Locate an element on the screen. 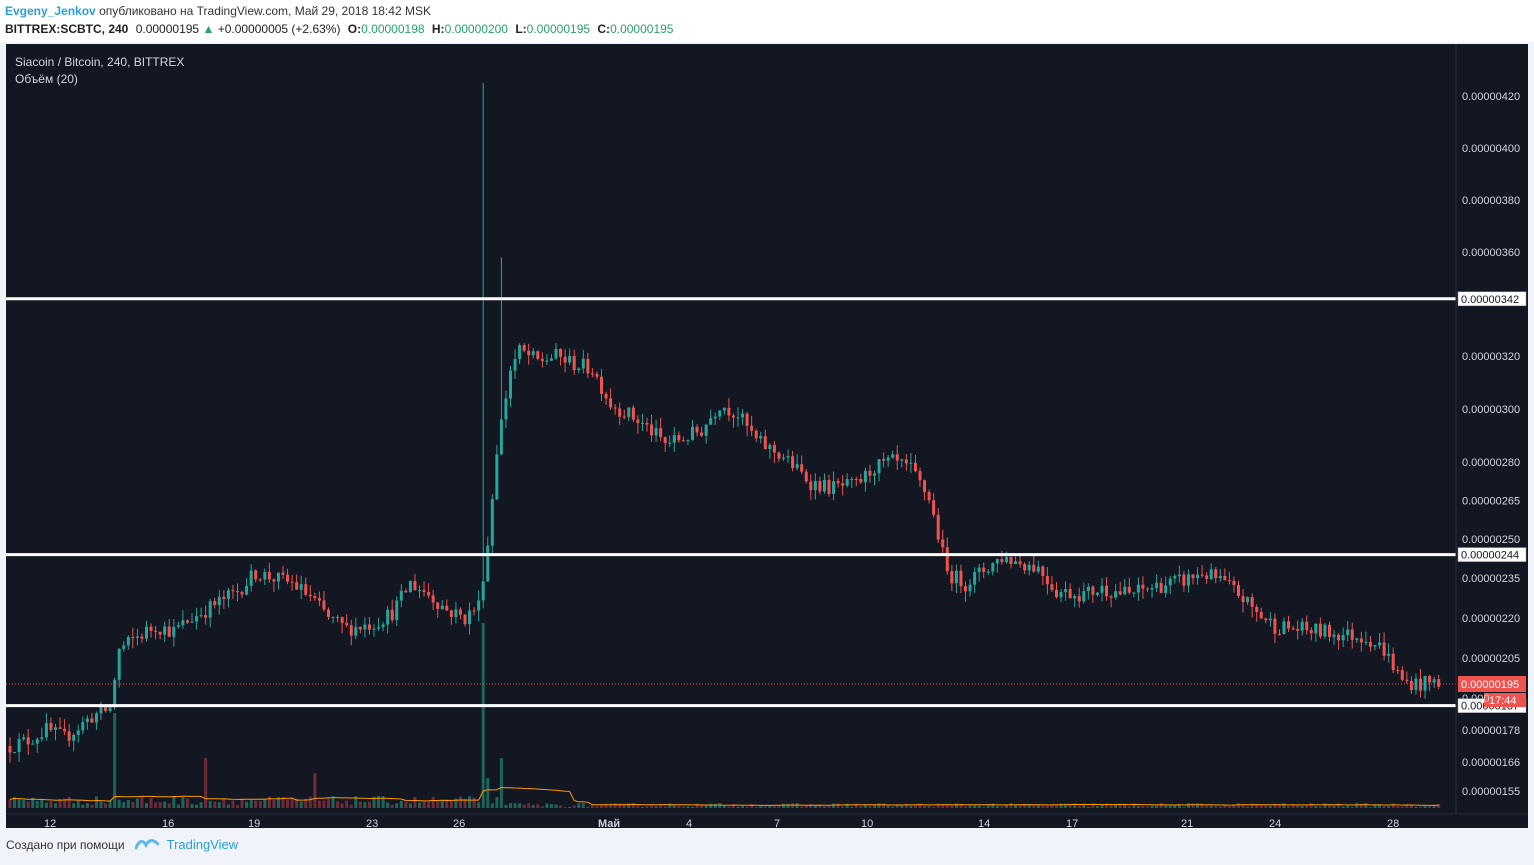 The height and width of the screenshot is (865, 1534). x-tick-label: 21 is located at coordinates (1187, 823).